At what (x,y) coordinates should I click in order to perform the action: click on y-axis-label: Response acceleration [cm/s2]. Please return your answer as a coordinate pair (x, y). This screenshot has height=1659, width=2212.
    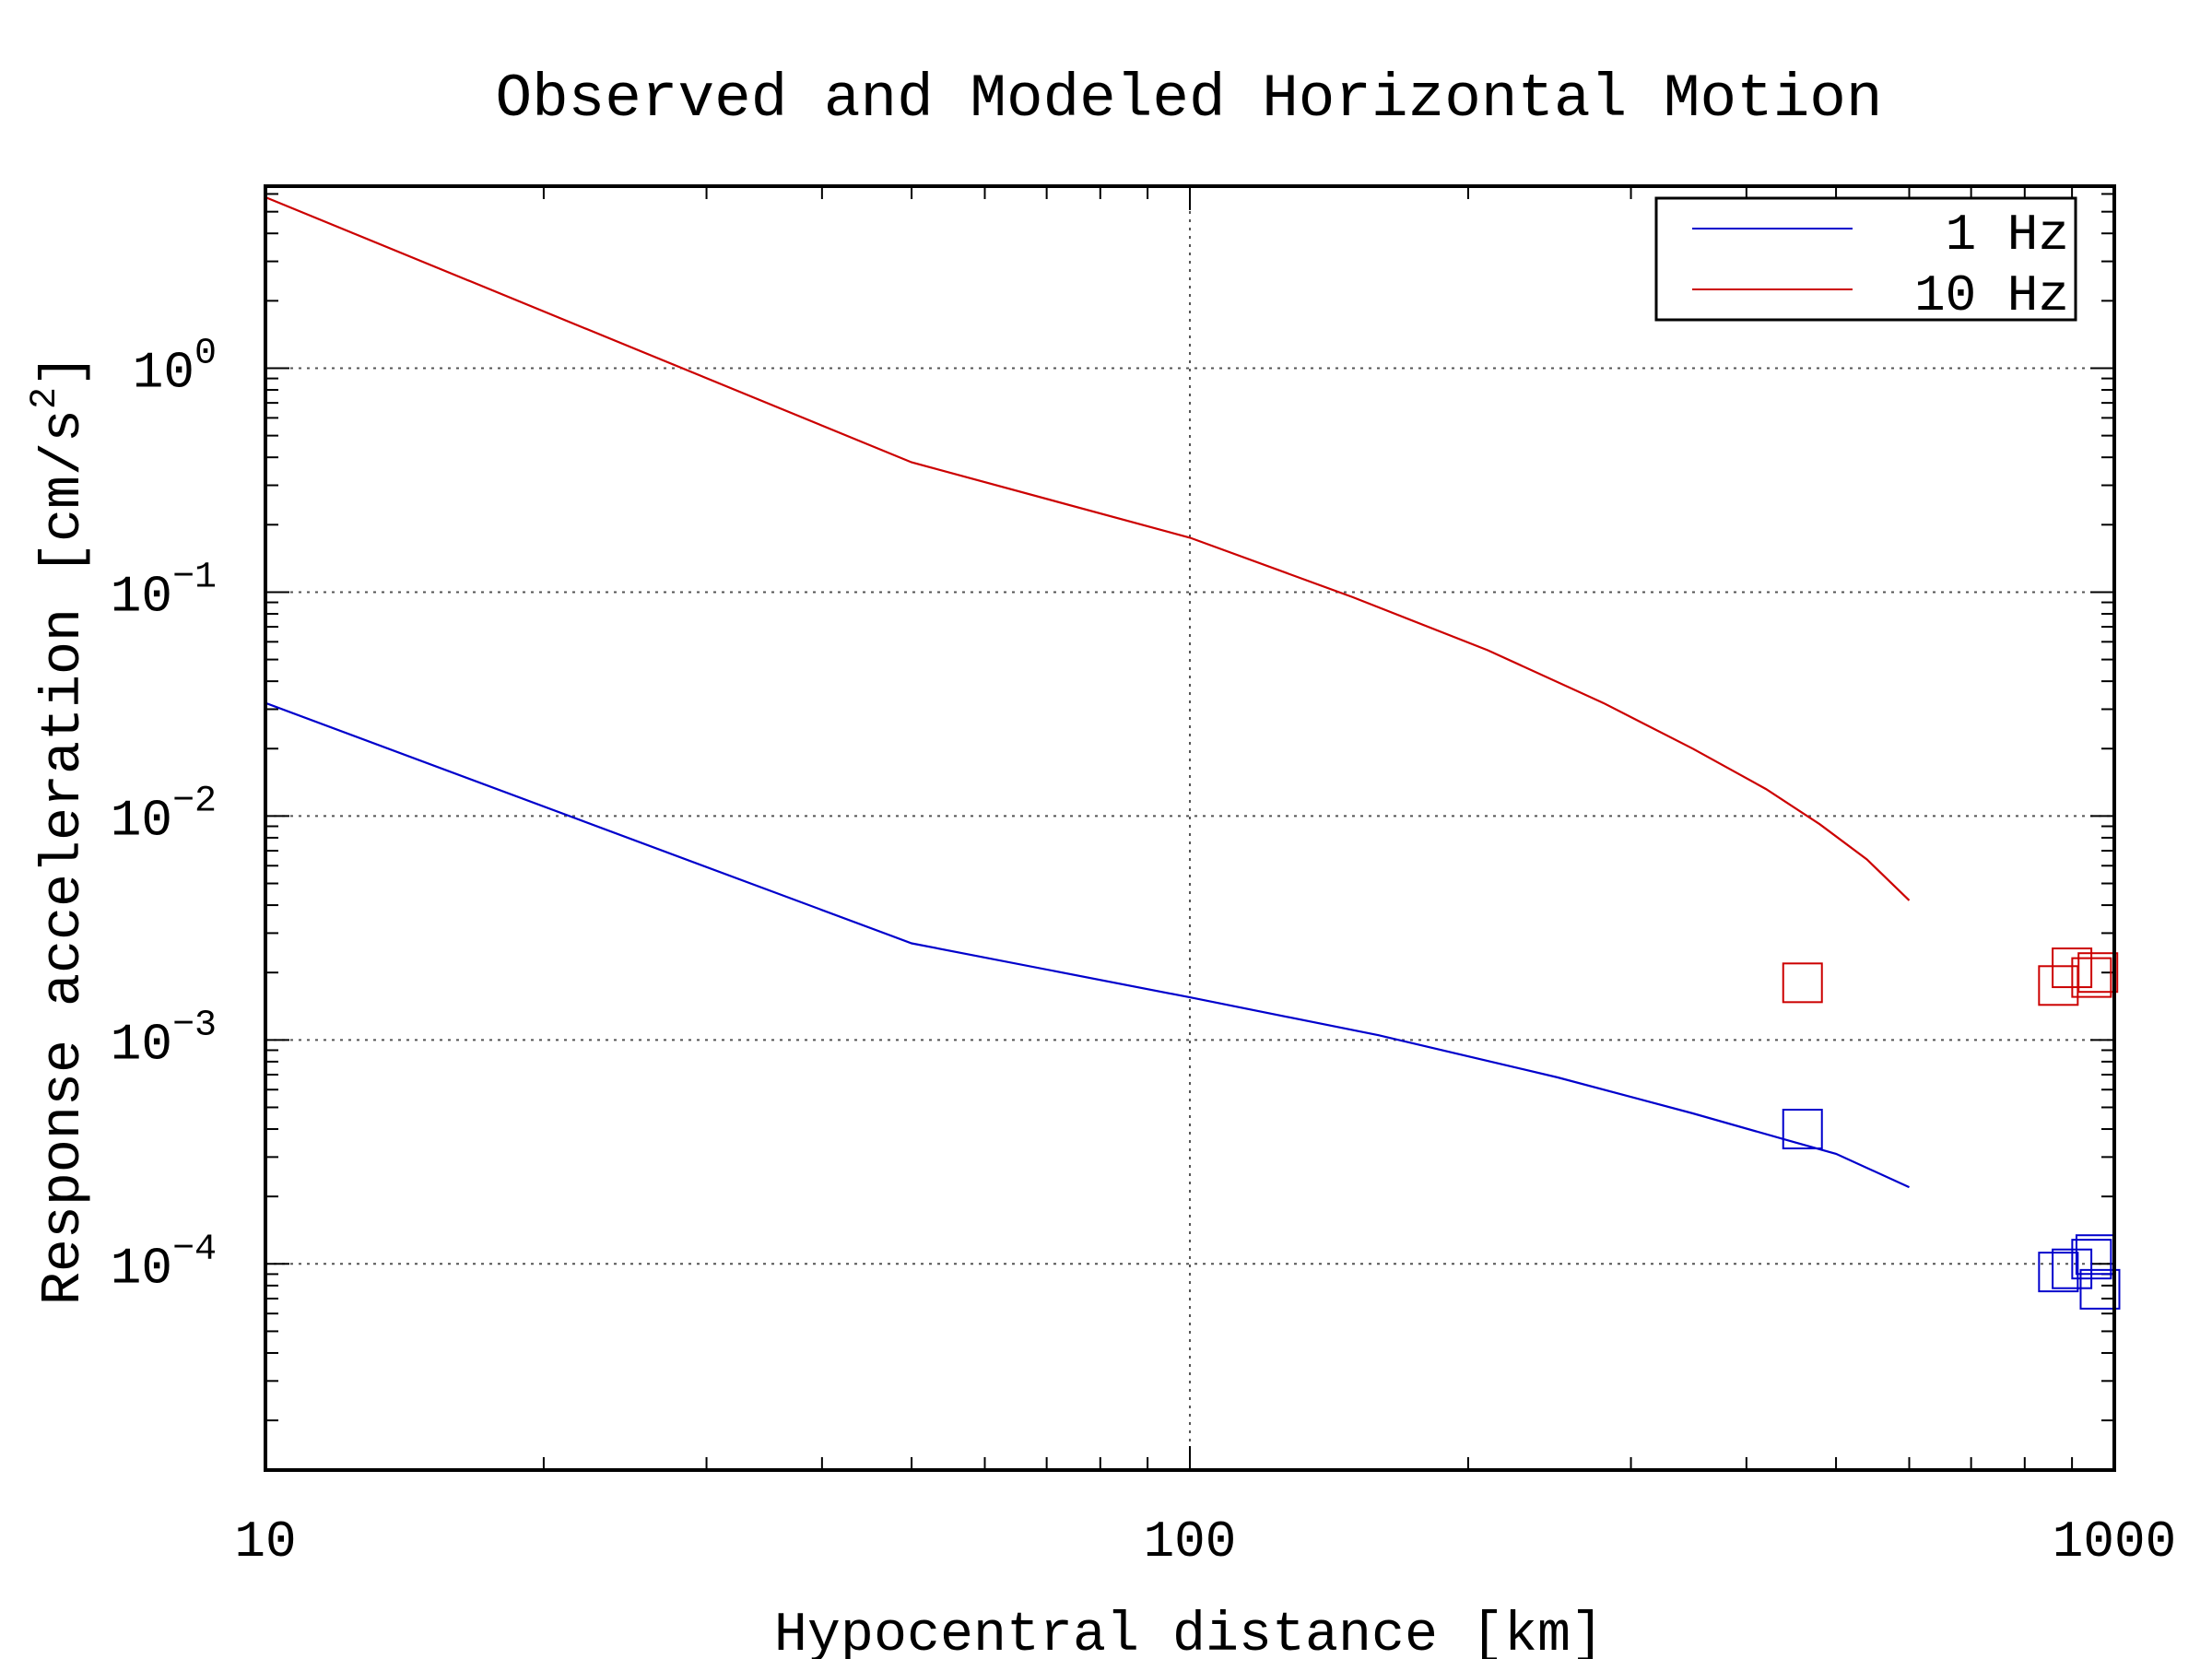
    Looking at the image, I should click on (60, 829).